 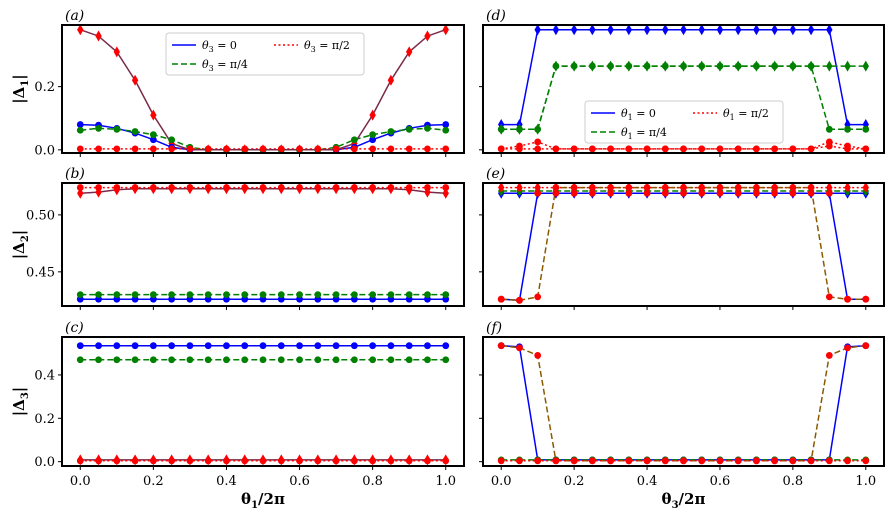 I want to click on panel-d: (d) θ1 = 0 θ1 = π/4 θ1 = π/2, so click(x=682, y=82).